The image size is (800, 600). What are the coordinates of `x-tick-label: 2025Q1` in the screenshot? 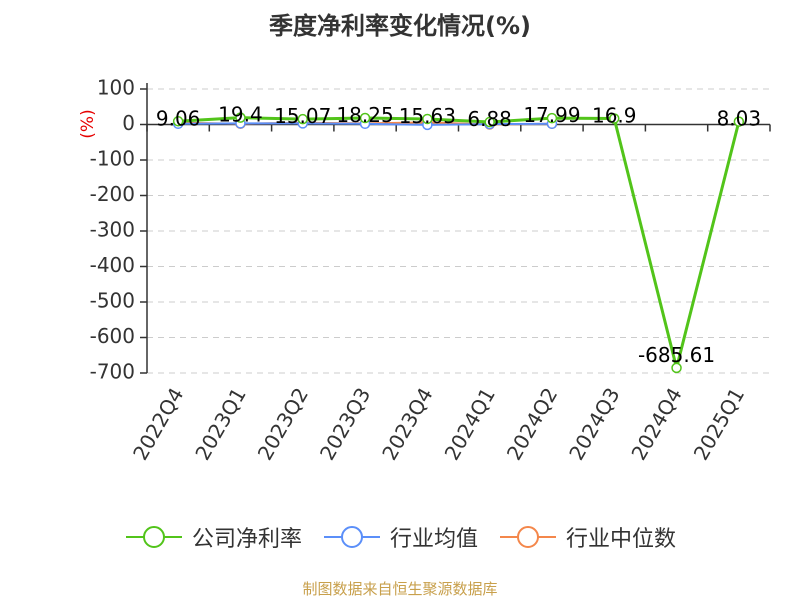 It's located at (719, 424).